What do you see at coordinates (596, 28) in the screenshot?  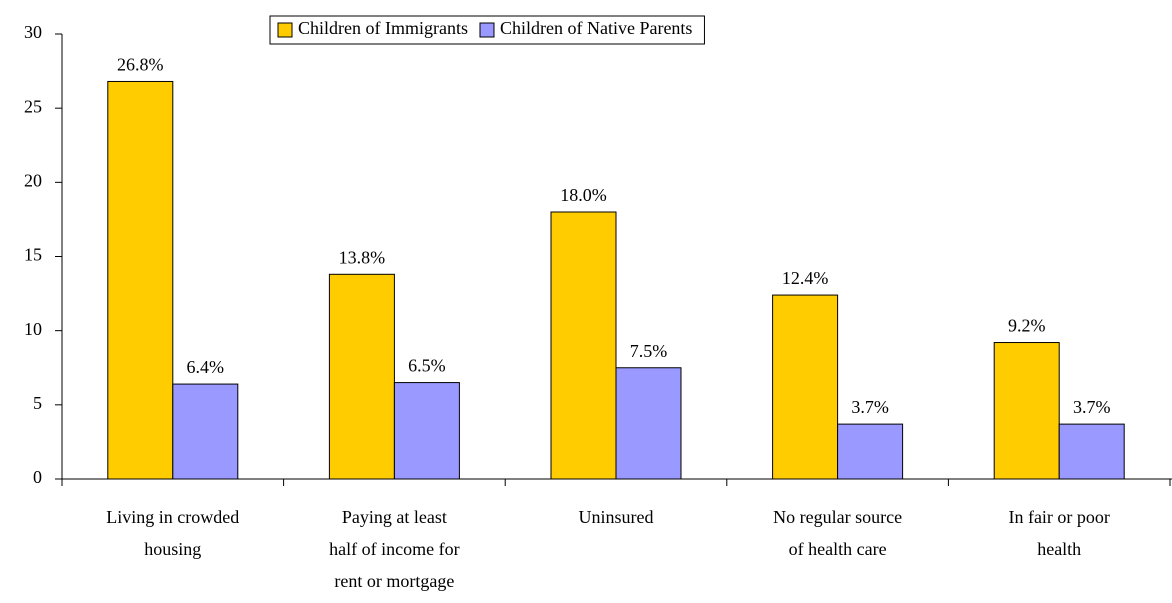 I see `legend-label: Children of Native Parents` at bounding box center [596, 28].